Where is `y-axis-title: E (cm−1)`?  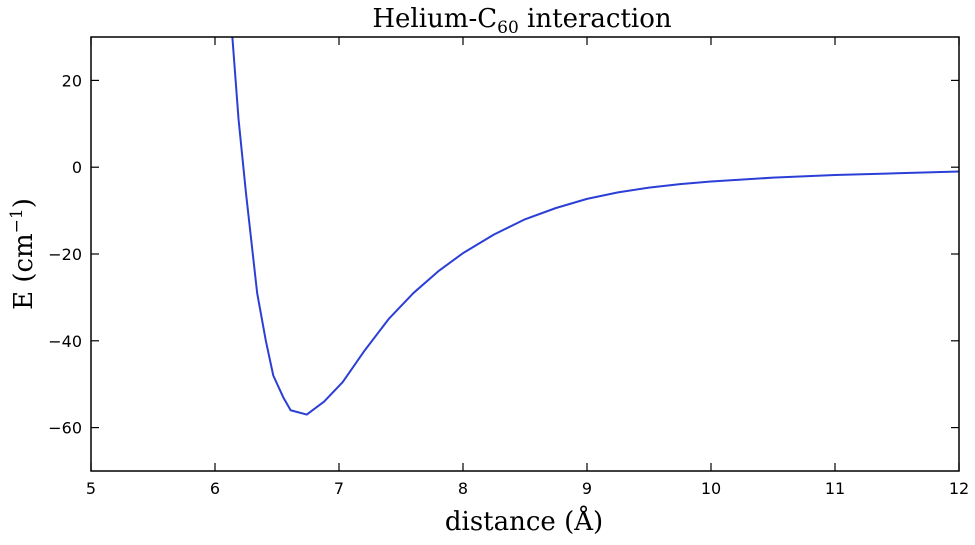 y-axis-title: E (cm−1) is located at coordinates (23, 254).